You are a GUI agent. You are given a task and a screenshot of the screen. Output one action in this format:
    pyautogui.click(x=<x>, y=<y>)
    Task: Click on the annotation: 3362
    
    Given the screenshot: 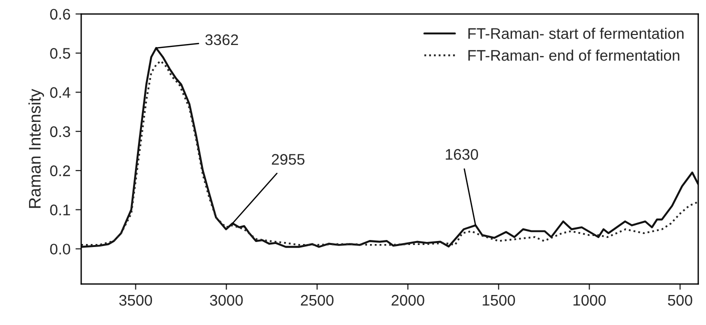 What is the action you would take?
    pyautogui.click(x=221, y=40)
    